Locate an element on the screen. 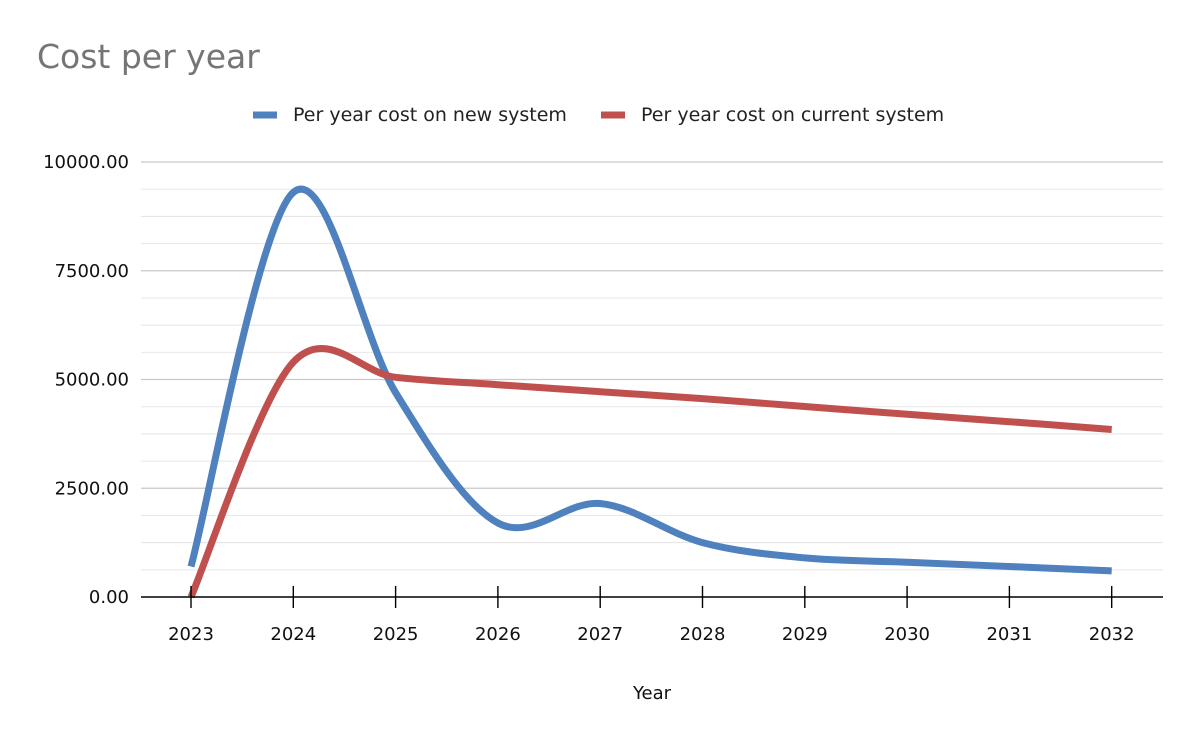  y-tick-label: 10000.00 is located at coordinates (86, 162).